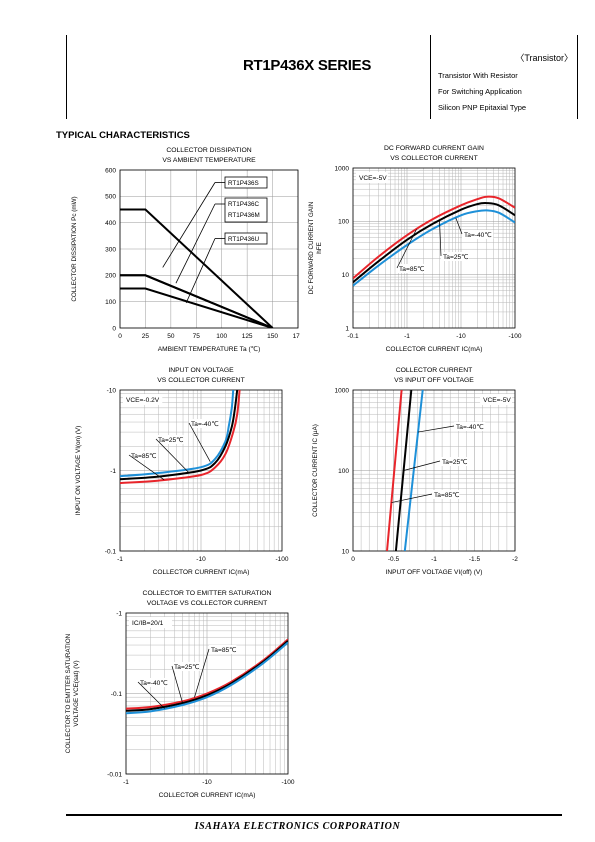  Describe the element at coordinates (208, 150) in the screenshot. I see `chart-title: COLLECTOR DISSIPATION` at that location.